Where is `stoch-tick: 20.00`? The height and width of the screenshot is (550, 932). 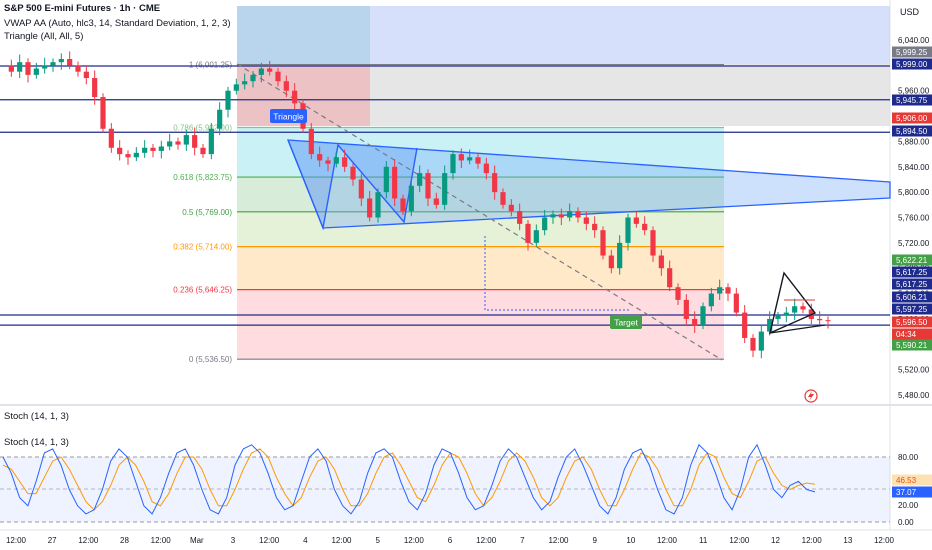
stoch-tick: 20.00 is located at coordinates (908, 505).